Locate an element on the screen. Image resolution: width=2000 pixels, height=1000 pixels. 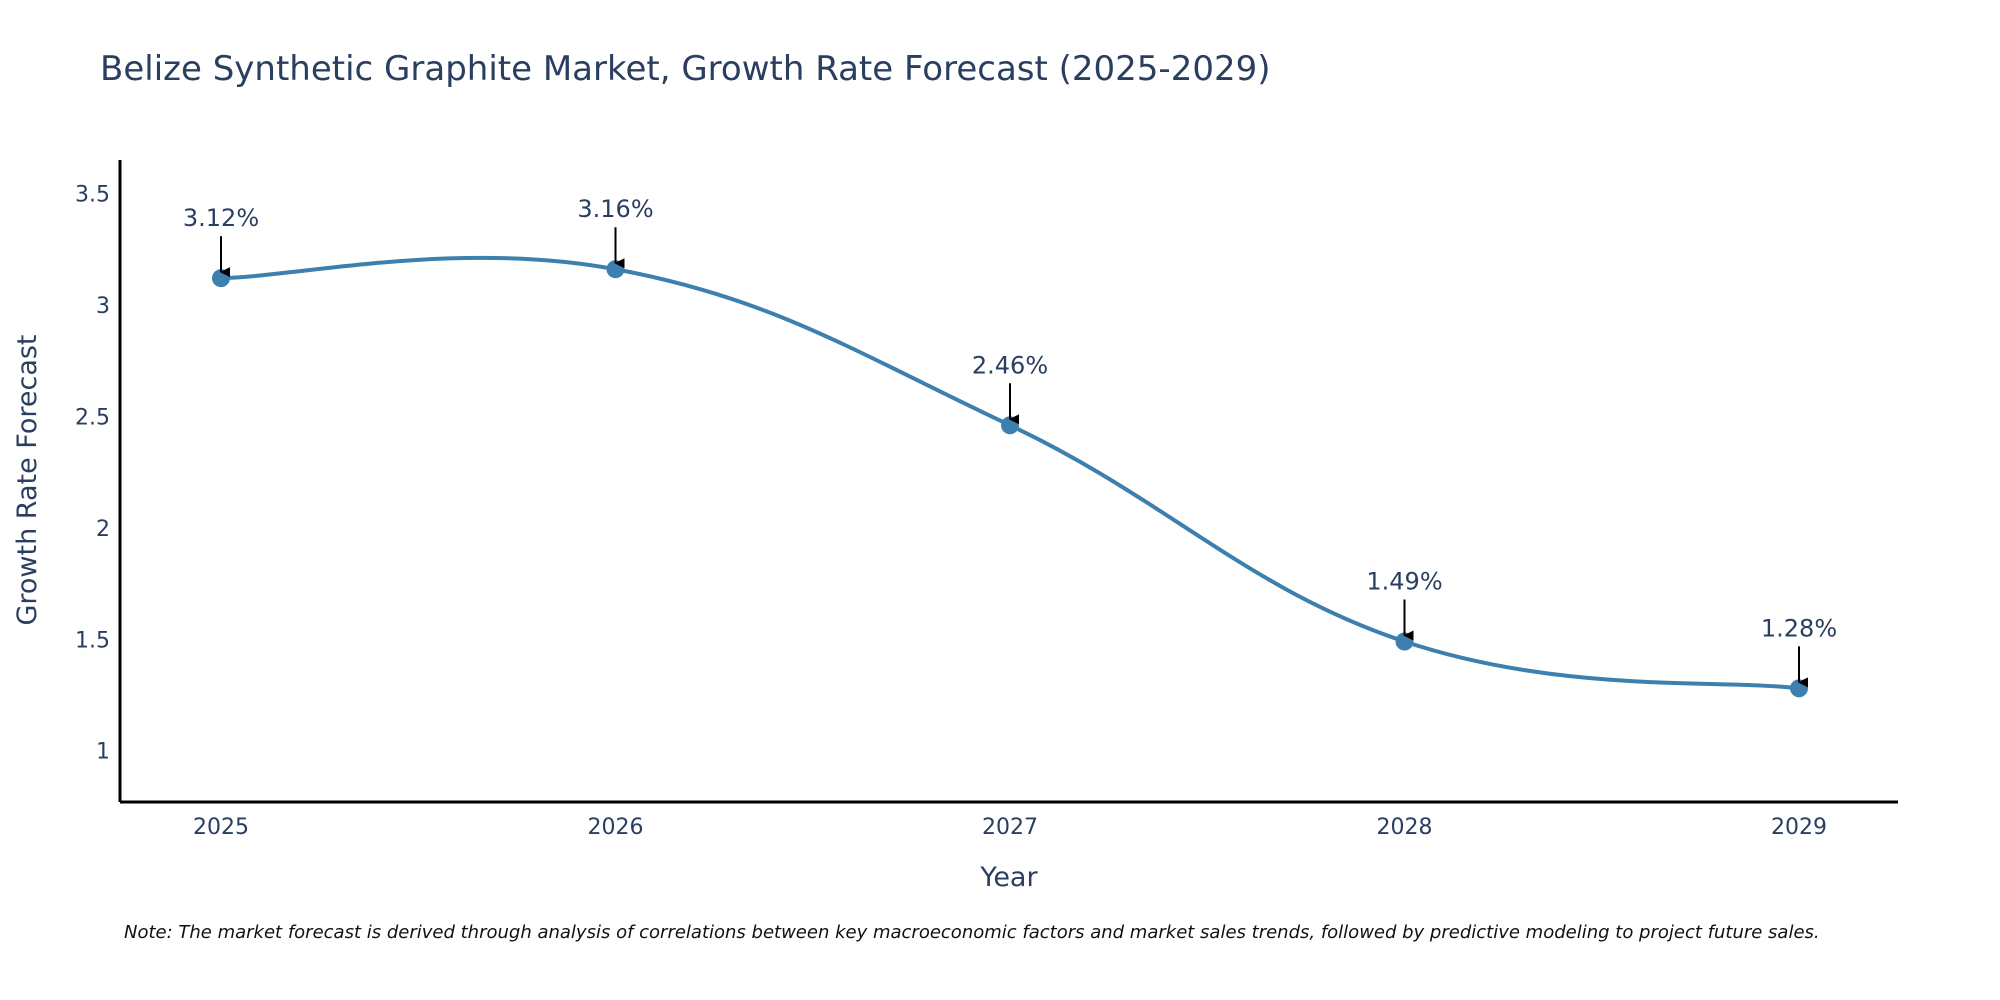
x-tick-label: 2027 is located at coordinates (1010, 827).